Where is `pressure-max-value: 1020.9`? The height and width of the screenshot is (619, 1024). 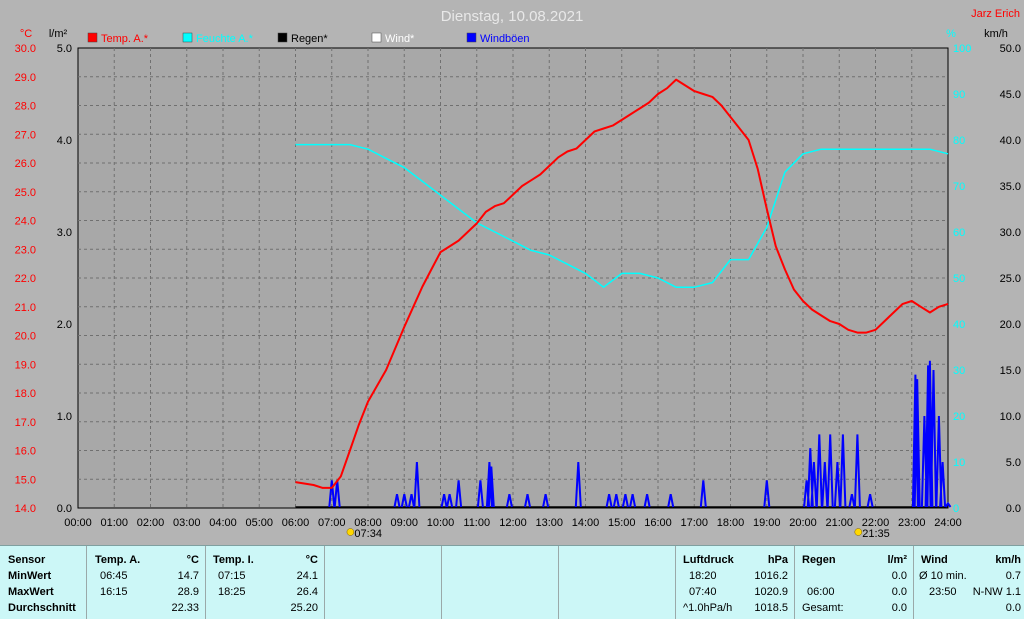 pressure-max-value: 1020.9 is located at coordinates (771, 592).